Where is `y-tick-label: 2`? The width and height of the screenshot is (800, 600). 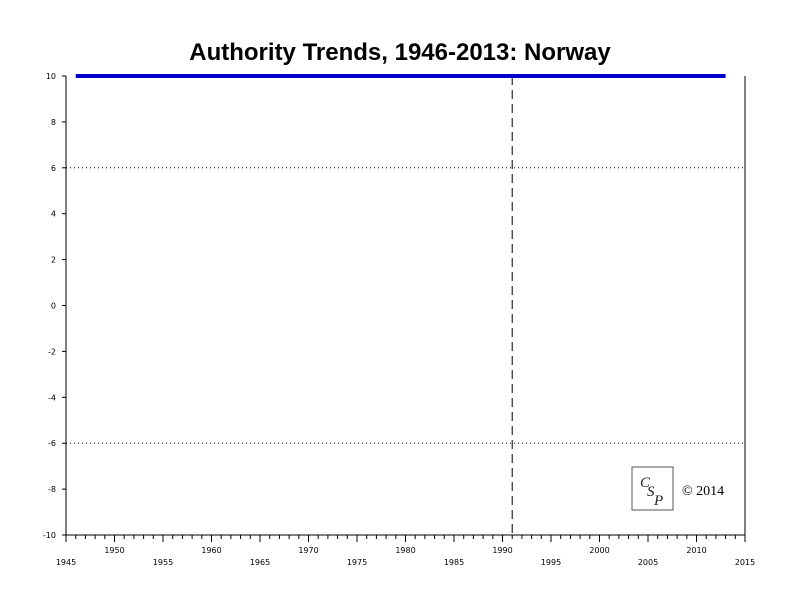
y-tick-label: 2 is located at coordinates (53, 260).